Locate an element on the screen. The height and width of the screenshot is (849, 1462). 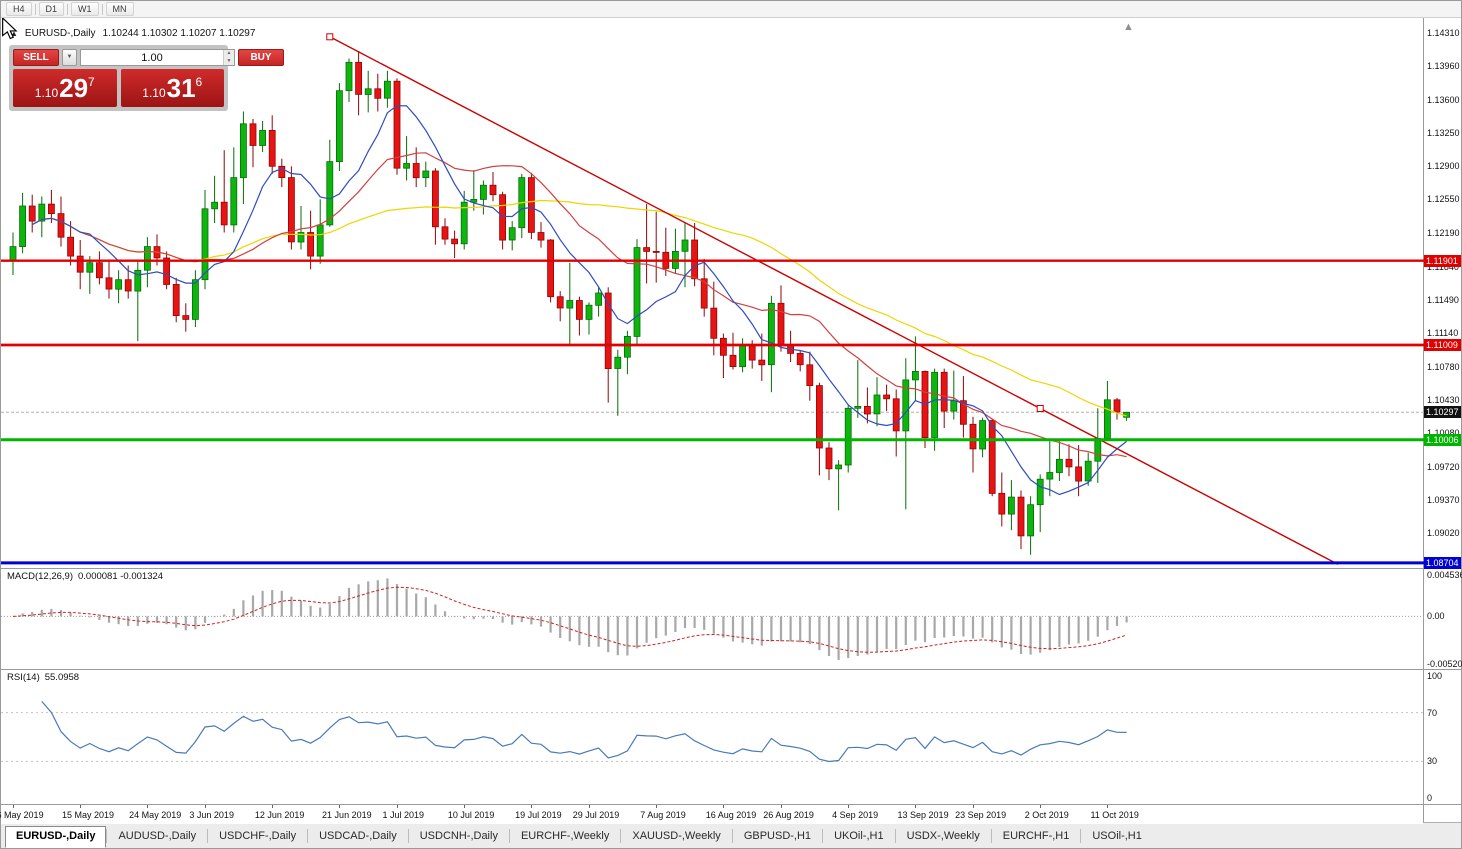
time-axis-label: 11 Oct 2019 is located at coordinates (1114, 815).